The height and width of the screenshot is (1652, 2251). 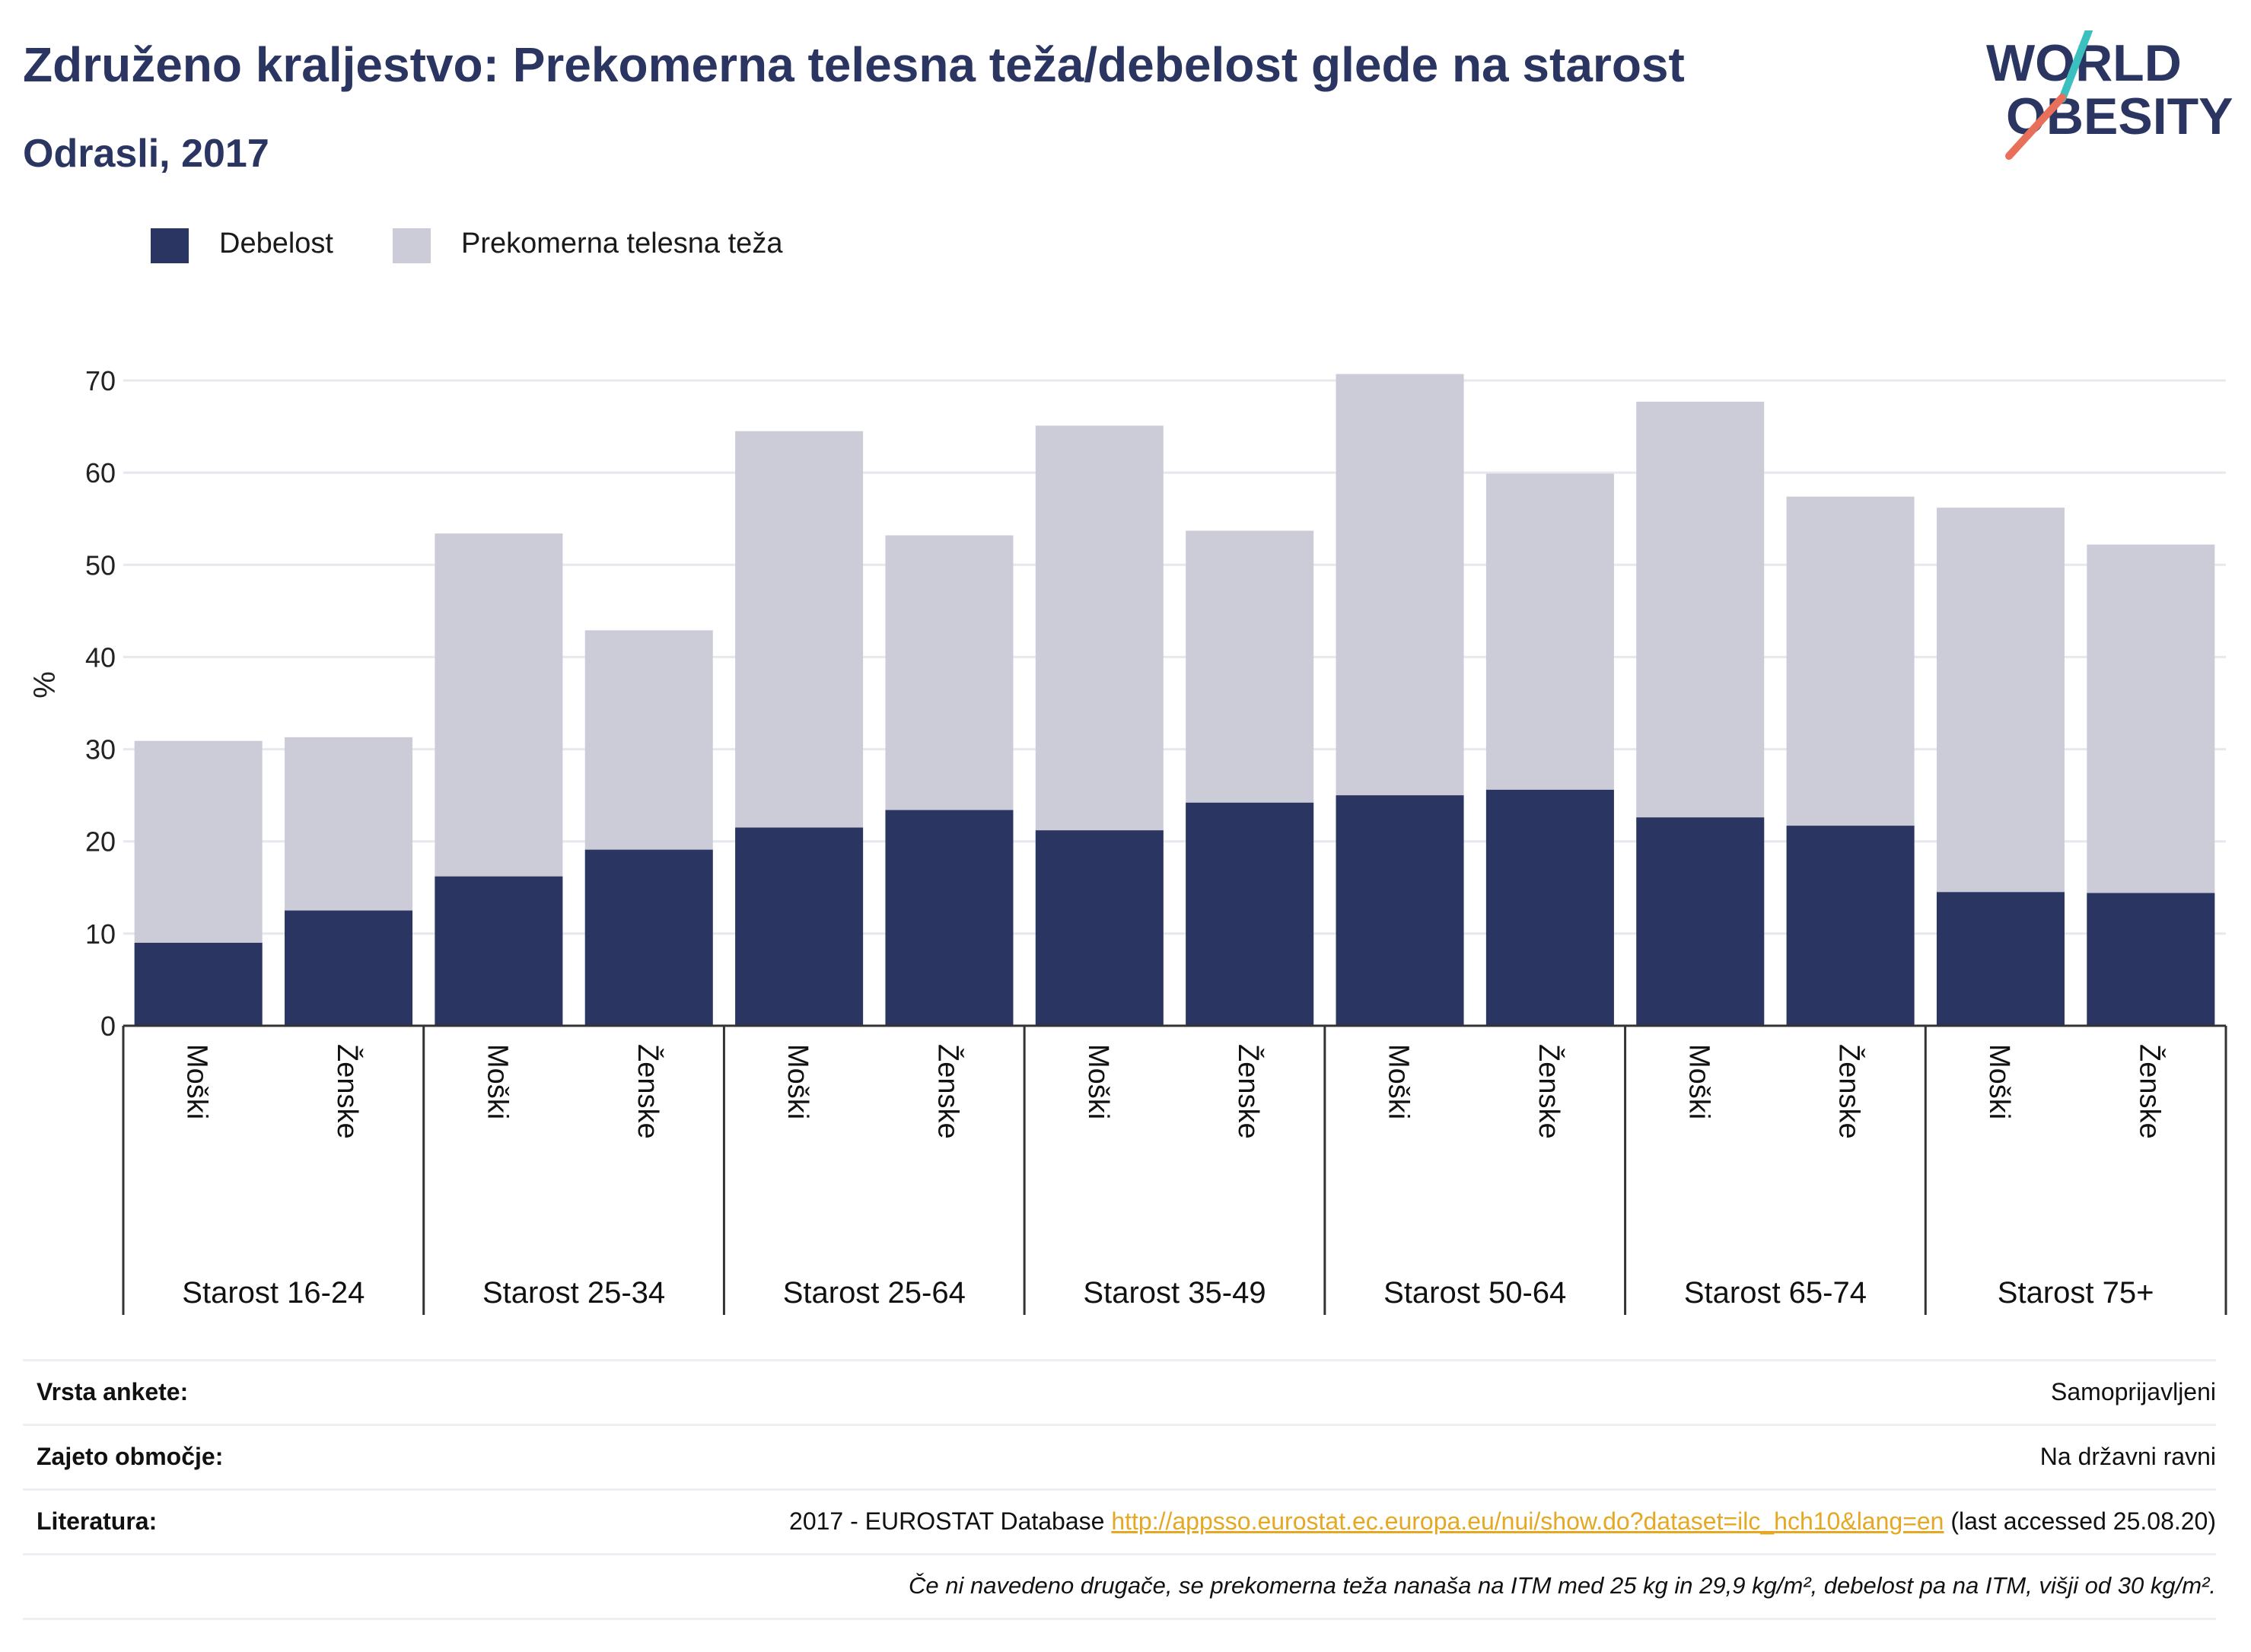 What do you see at coordinates (1775, 1293) in the screenshot?
I see `x-group-label: Starost 65-74` at bounding box center [1775, 1293].